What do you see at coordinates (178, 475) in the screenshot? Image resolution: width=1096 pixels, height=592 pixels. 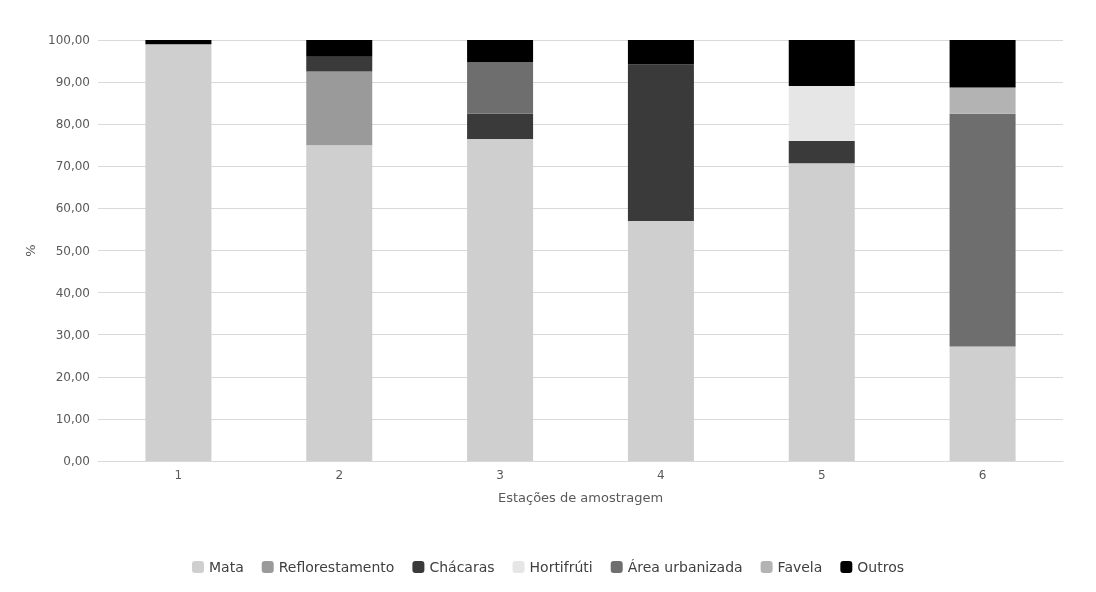 I see `x-tick-label: 1` at bounding box center [178, 475].